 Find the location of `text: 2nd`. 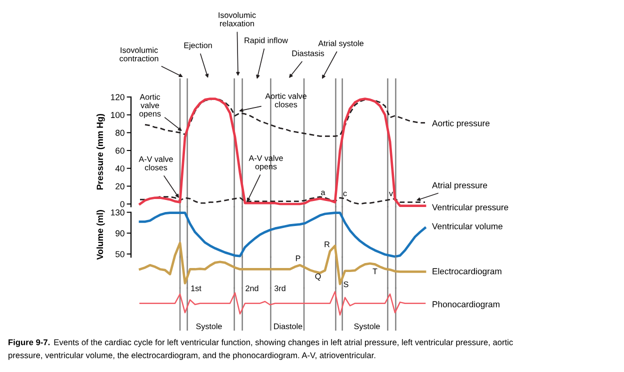

text: 2nd is located at coordinates (252, 288).